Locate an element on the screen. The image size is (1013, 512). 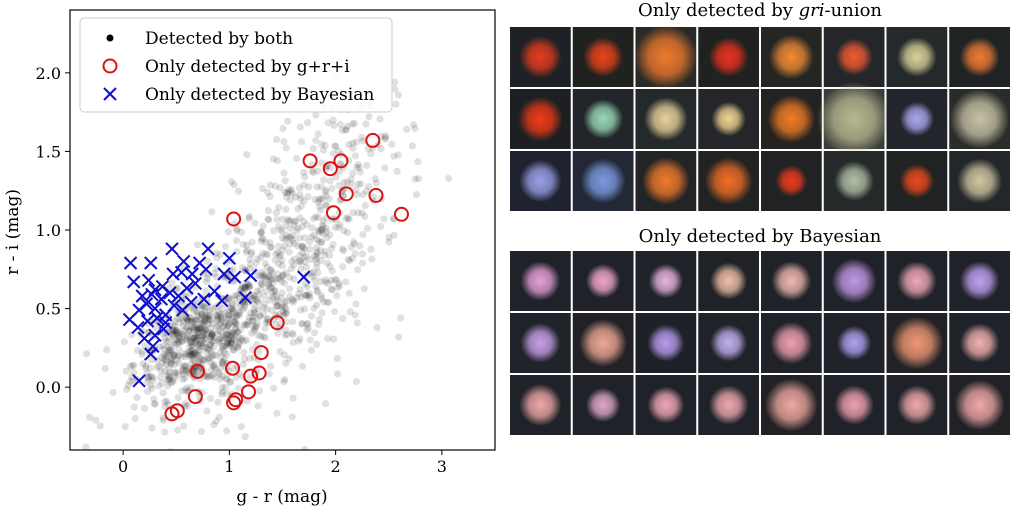
x-tick: 0 is located at coordinates (123, 463).